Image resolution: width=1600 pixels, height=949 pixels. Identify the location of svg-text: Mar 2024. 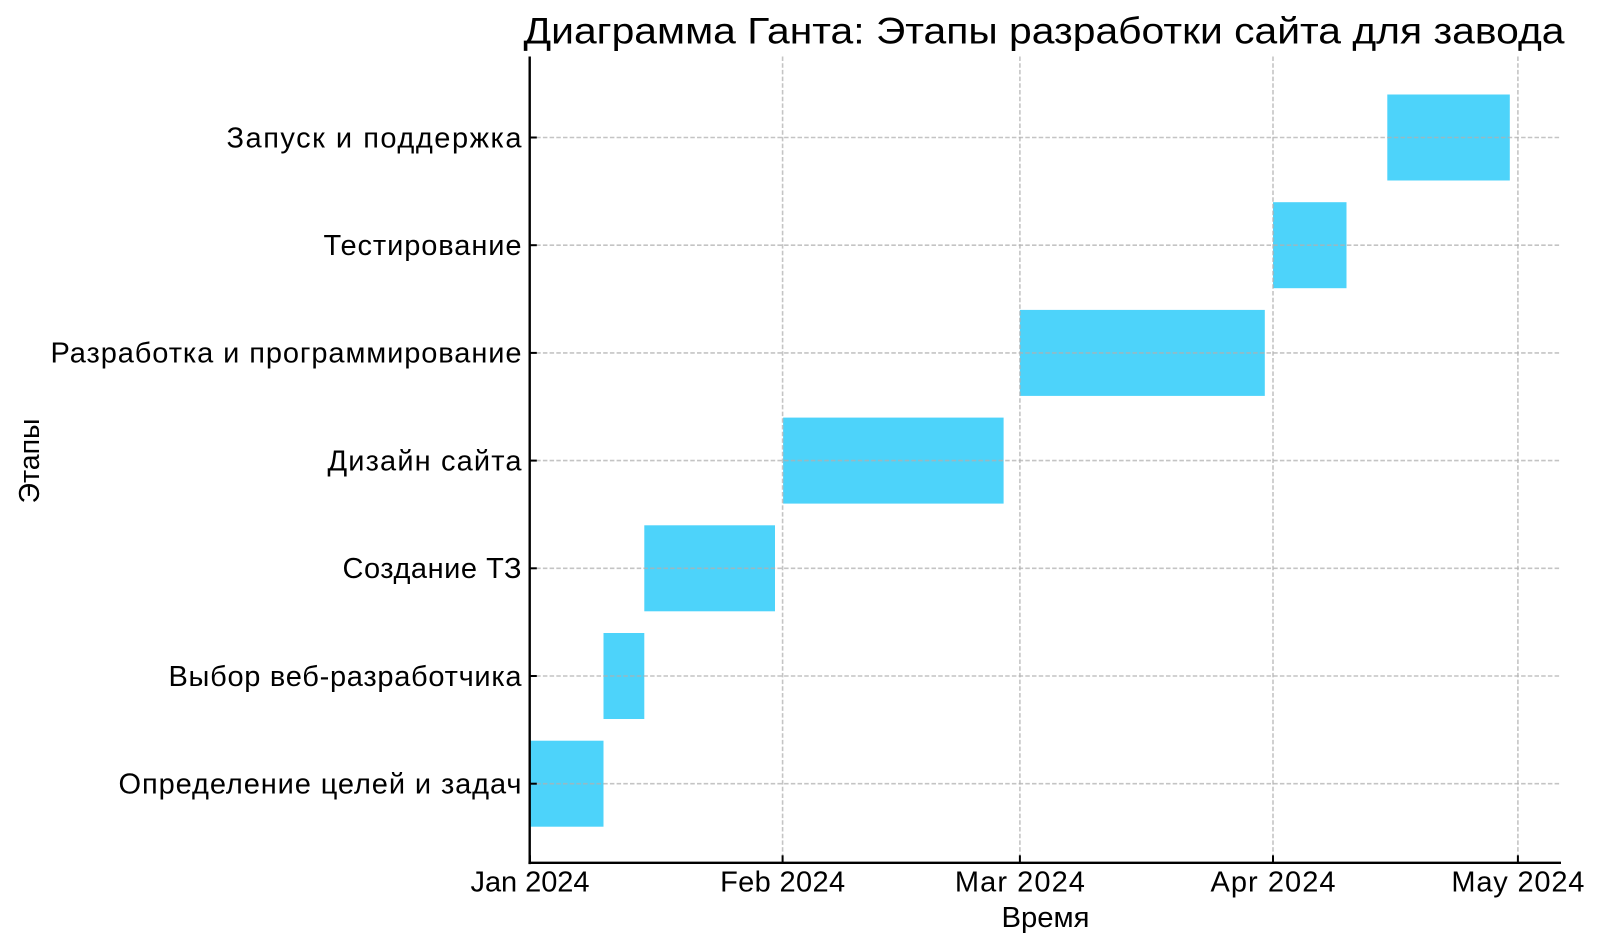
(1020, 882).